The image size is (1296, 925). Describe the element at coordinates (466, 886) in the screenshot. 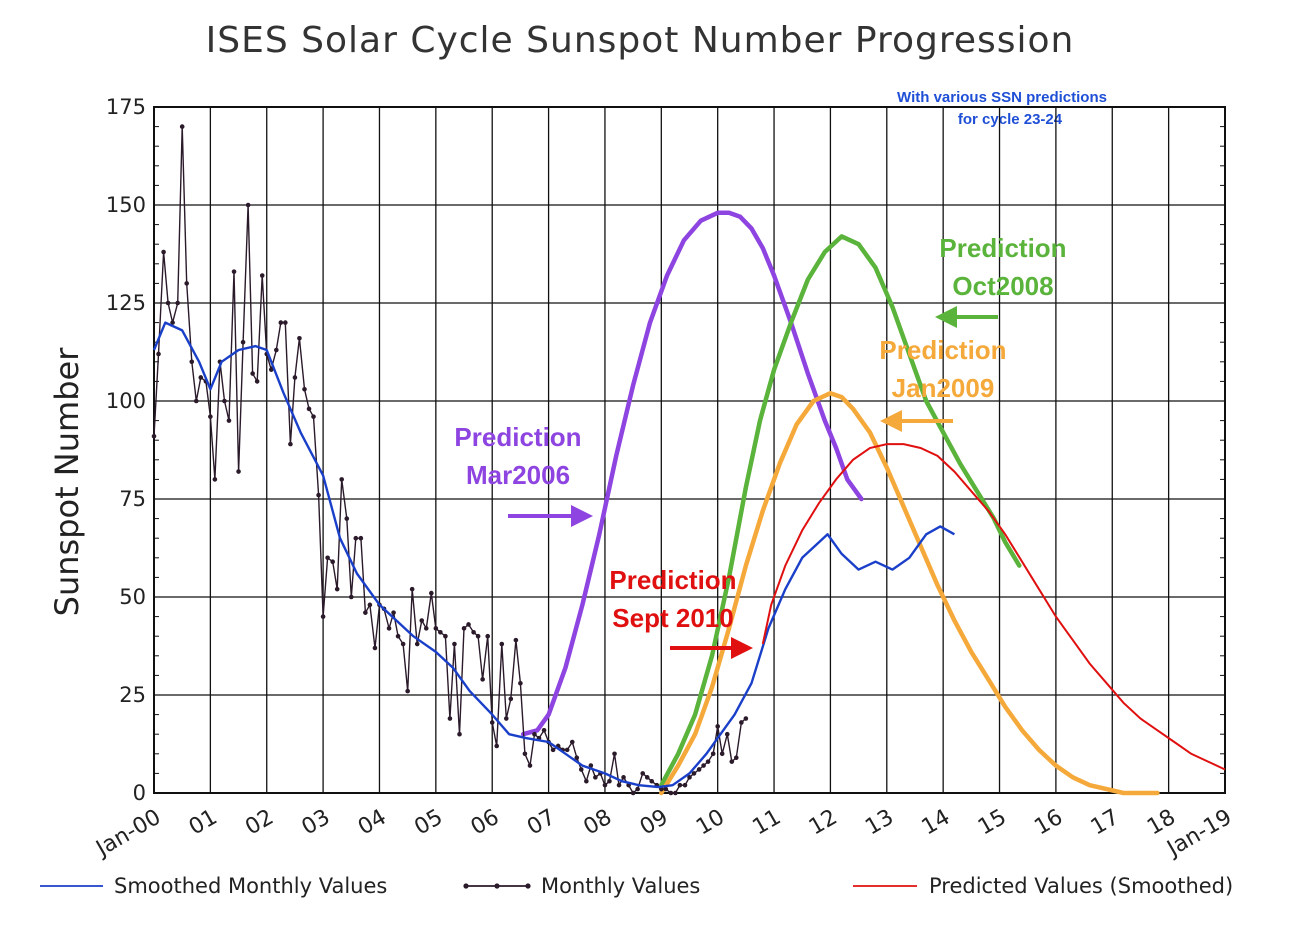

I see `legend-marker` at that location.